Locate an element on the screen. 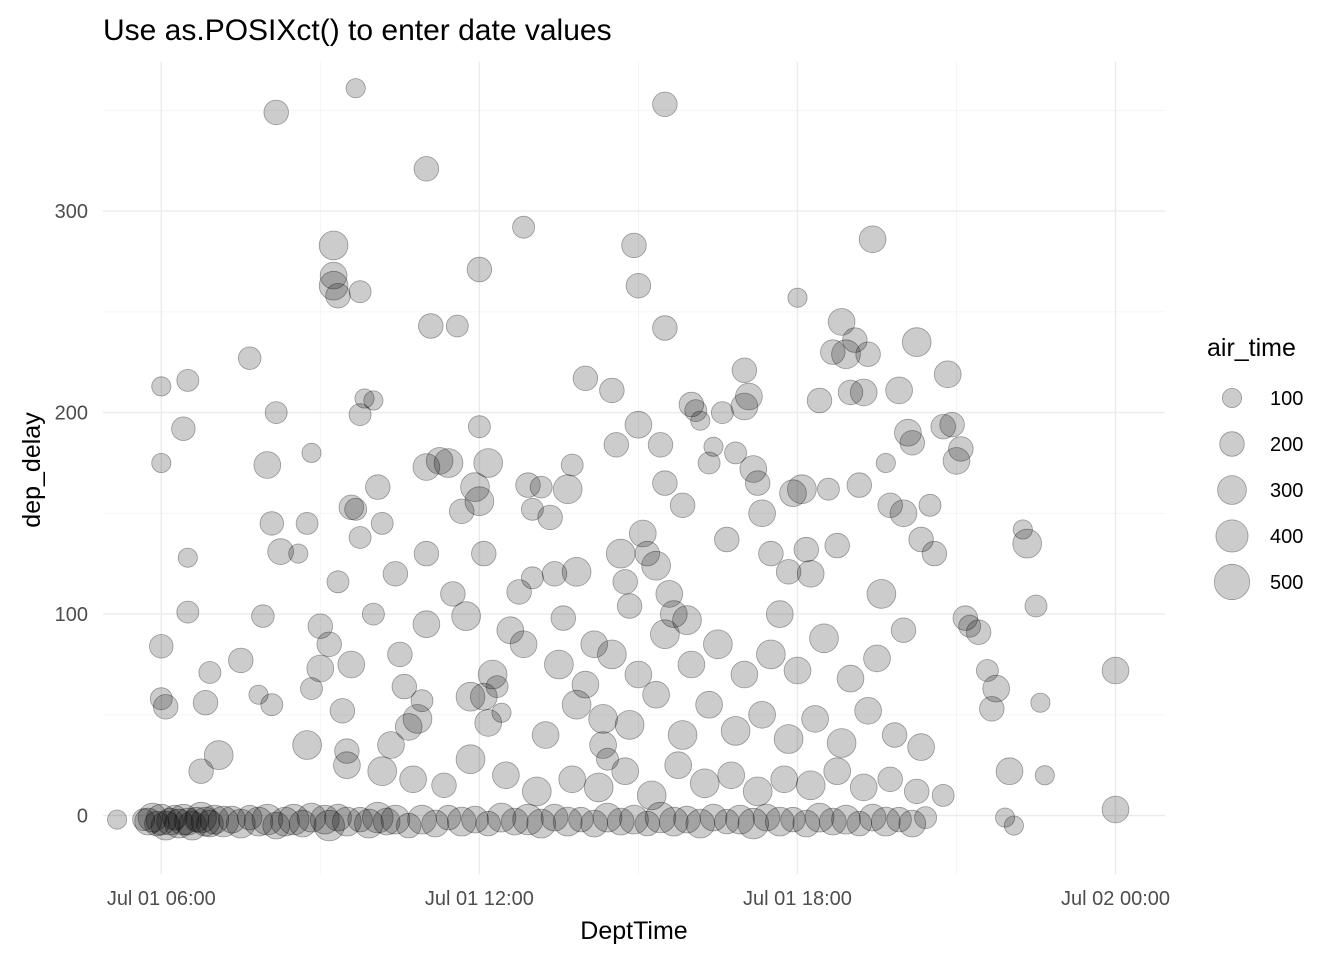  legend-items: 100 200 300 400 500 is located at coordinates (1258, 494).